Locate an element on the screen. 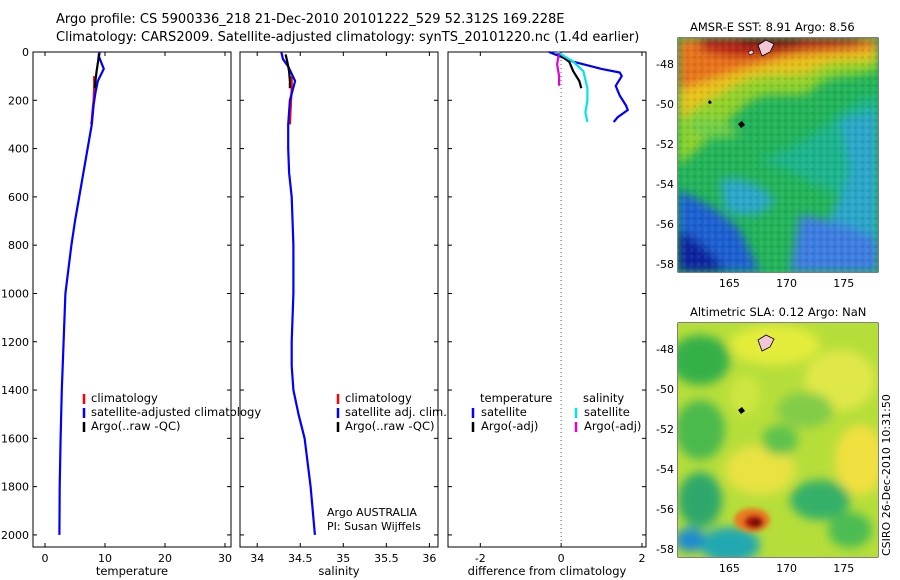 Image resolution: width=900 pixels, height=580 pixels. y-tick-label: 1200 is located at coordinates (15, 342).